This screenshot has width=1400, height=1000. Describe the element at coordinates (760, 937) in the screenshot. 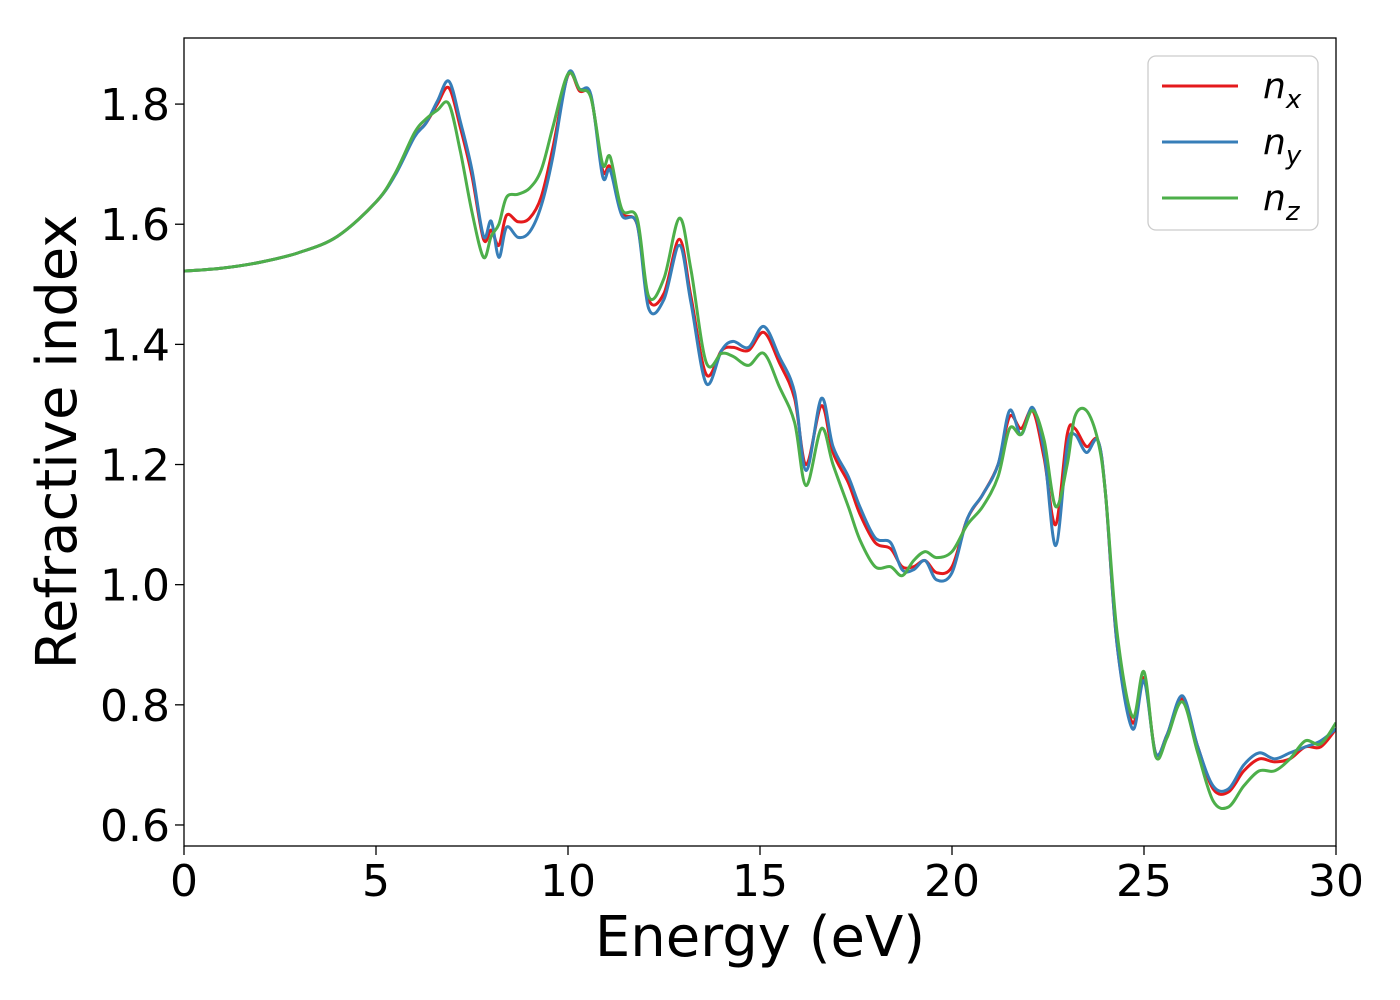

I see `x-axis-label: Energy (eV)` at that location.